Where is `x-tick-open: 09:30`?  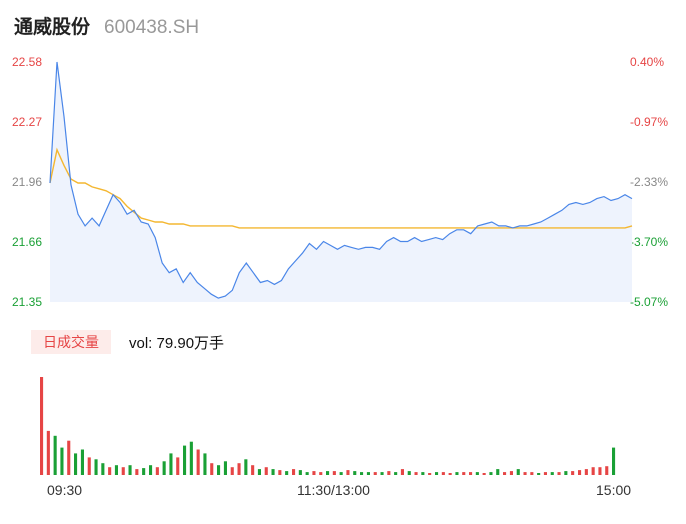
x-tick-open: 09:30 is located at coordinates (65, 490).